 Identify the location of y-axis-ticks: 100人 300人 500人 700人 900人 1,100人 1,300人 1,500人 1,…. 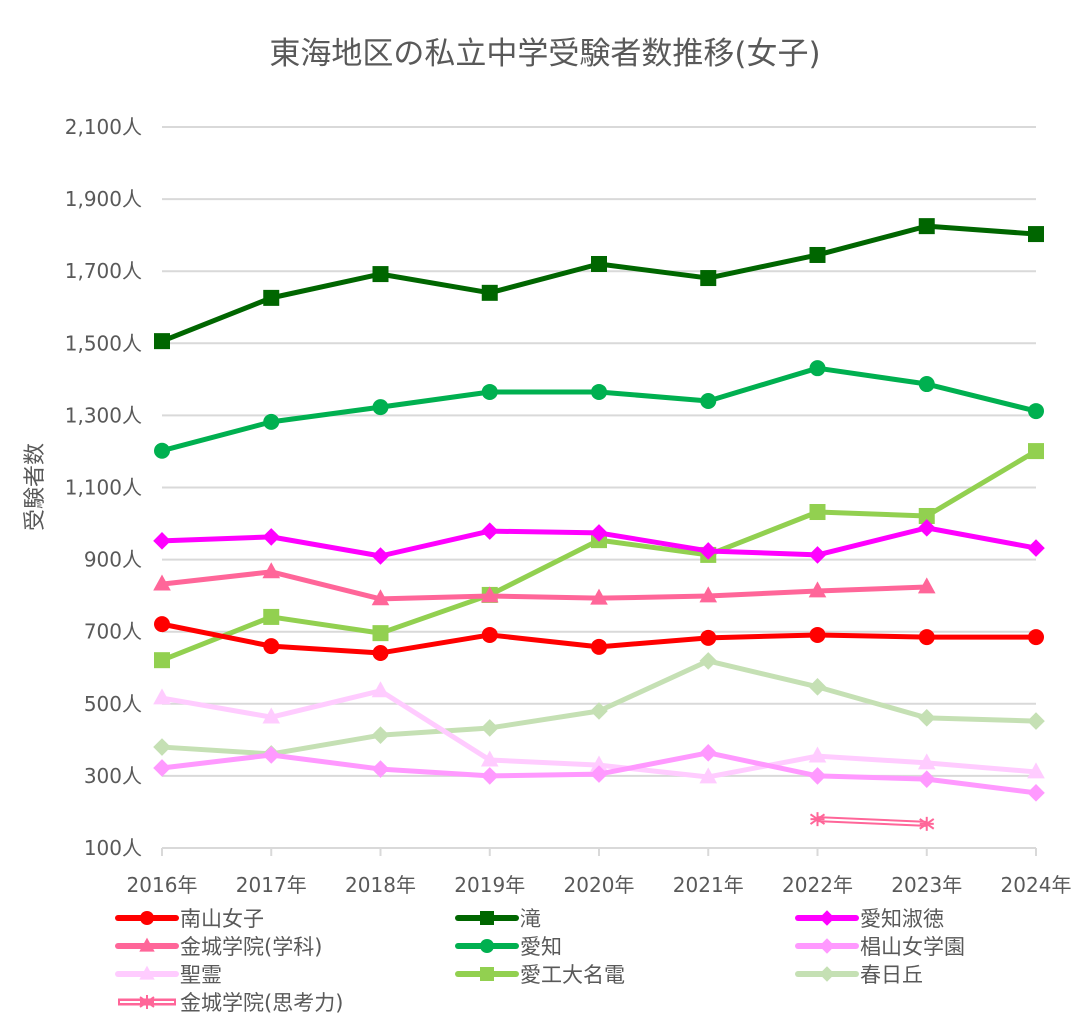
(103, 487).